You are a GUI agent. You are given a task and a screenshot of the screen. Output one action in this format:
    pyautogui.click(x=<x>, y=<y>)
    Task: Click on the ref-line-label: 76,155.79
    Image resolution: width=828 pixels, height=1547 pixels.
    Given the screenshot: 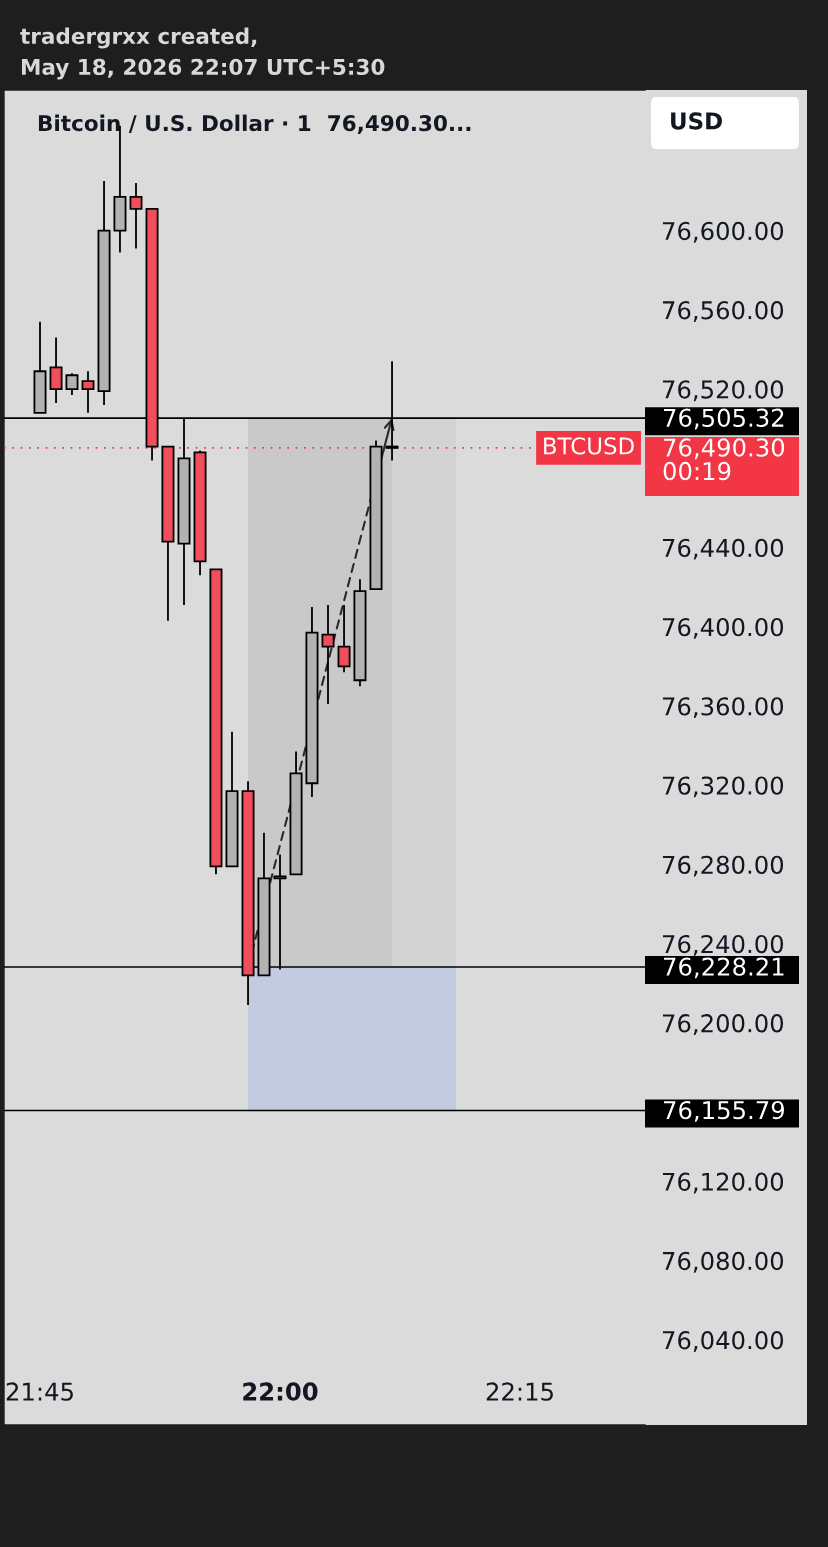 What is the action you would take?
    pyautogui.click(x=723, y=1111)
    